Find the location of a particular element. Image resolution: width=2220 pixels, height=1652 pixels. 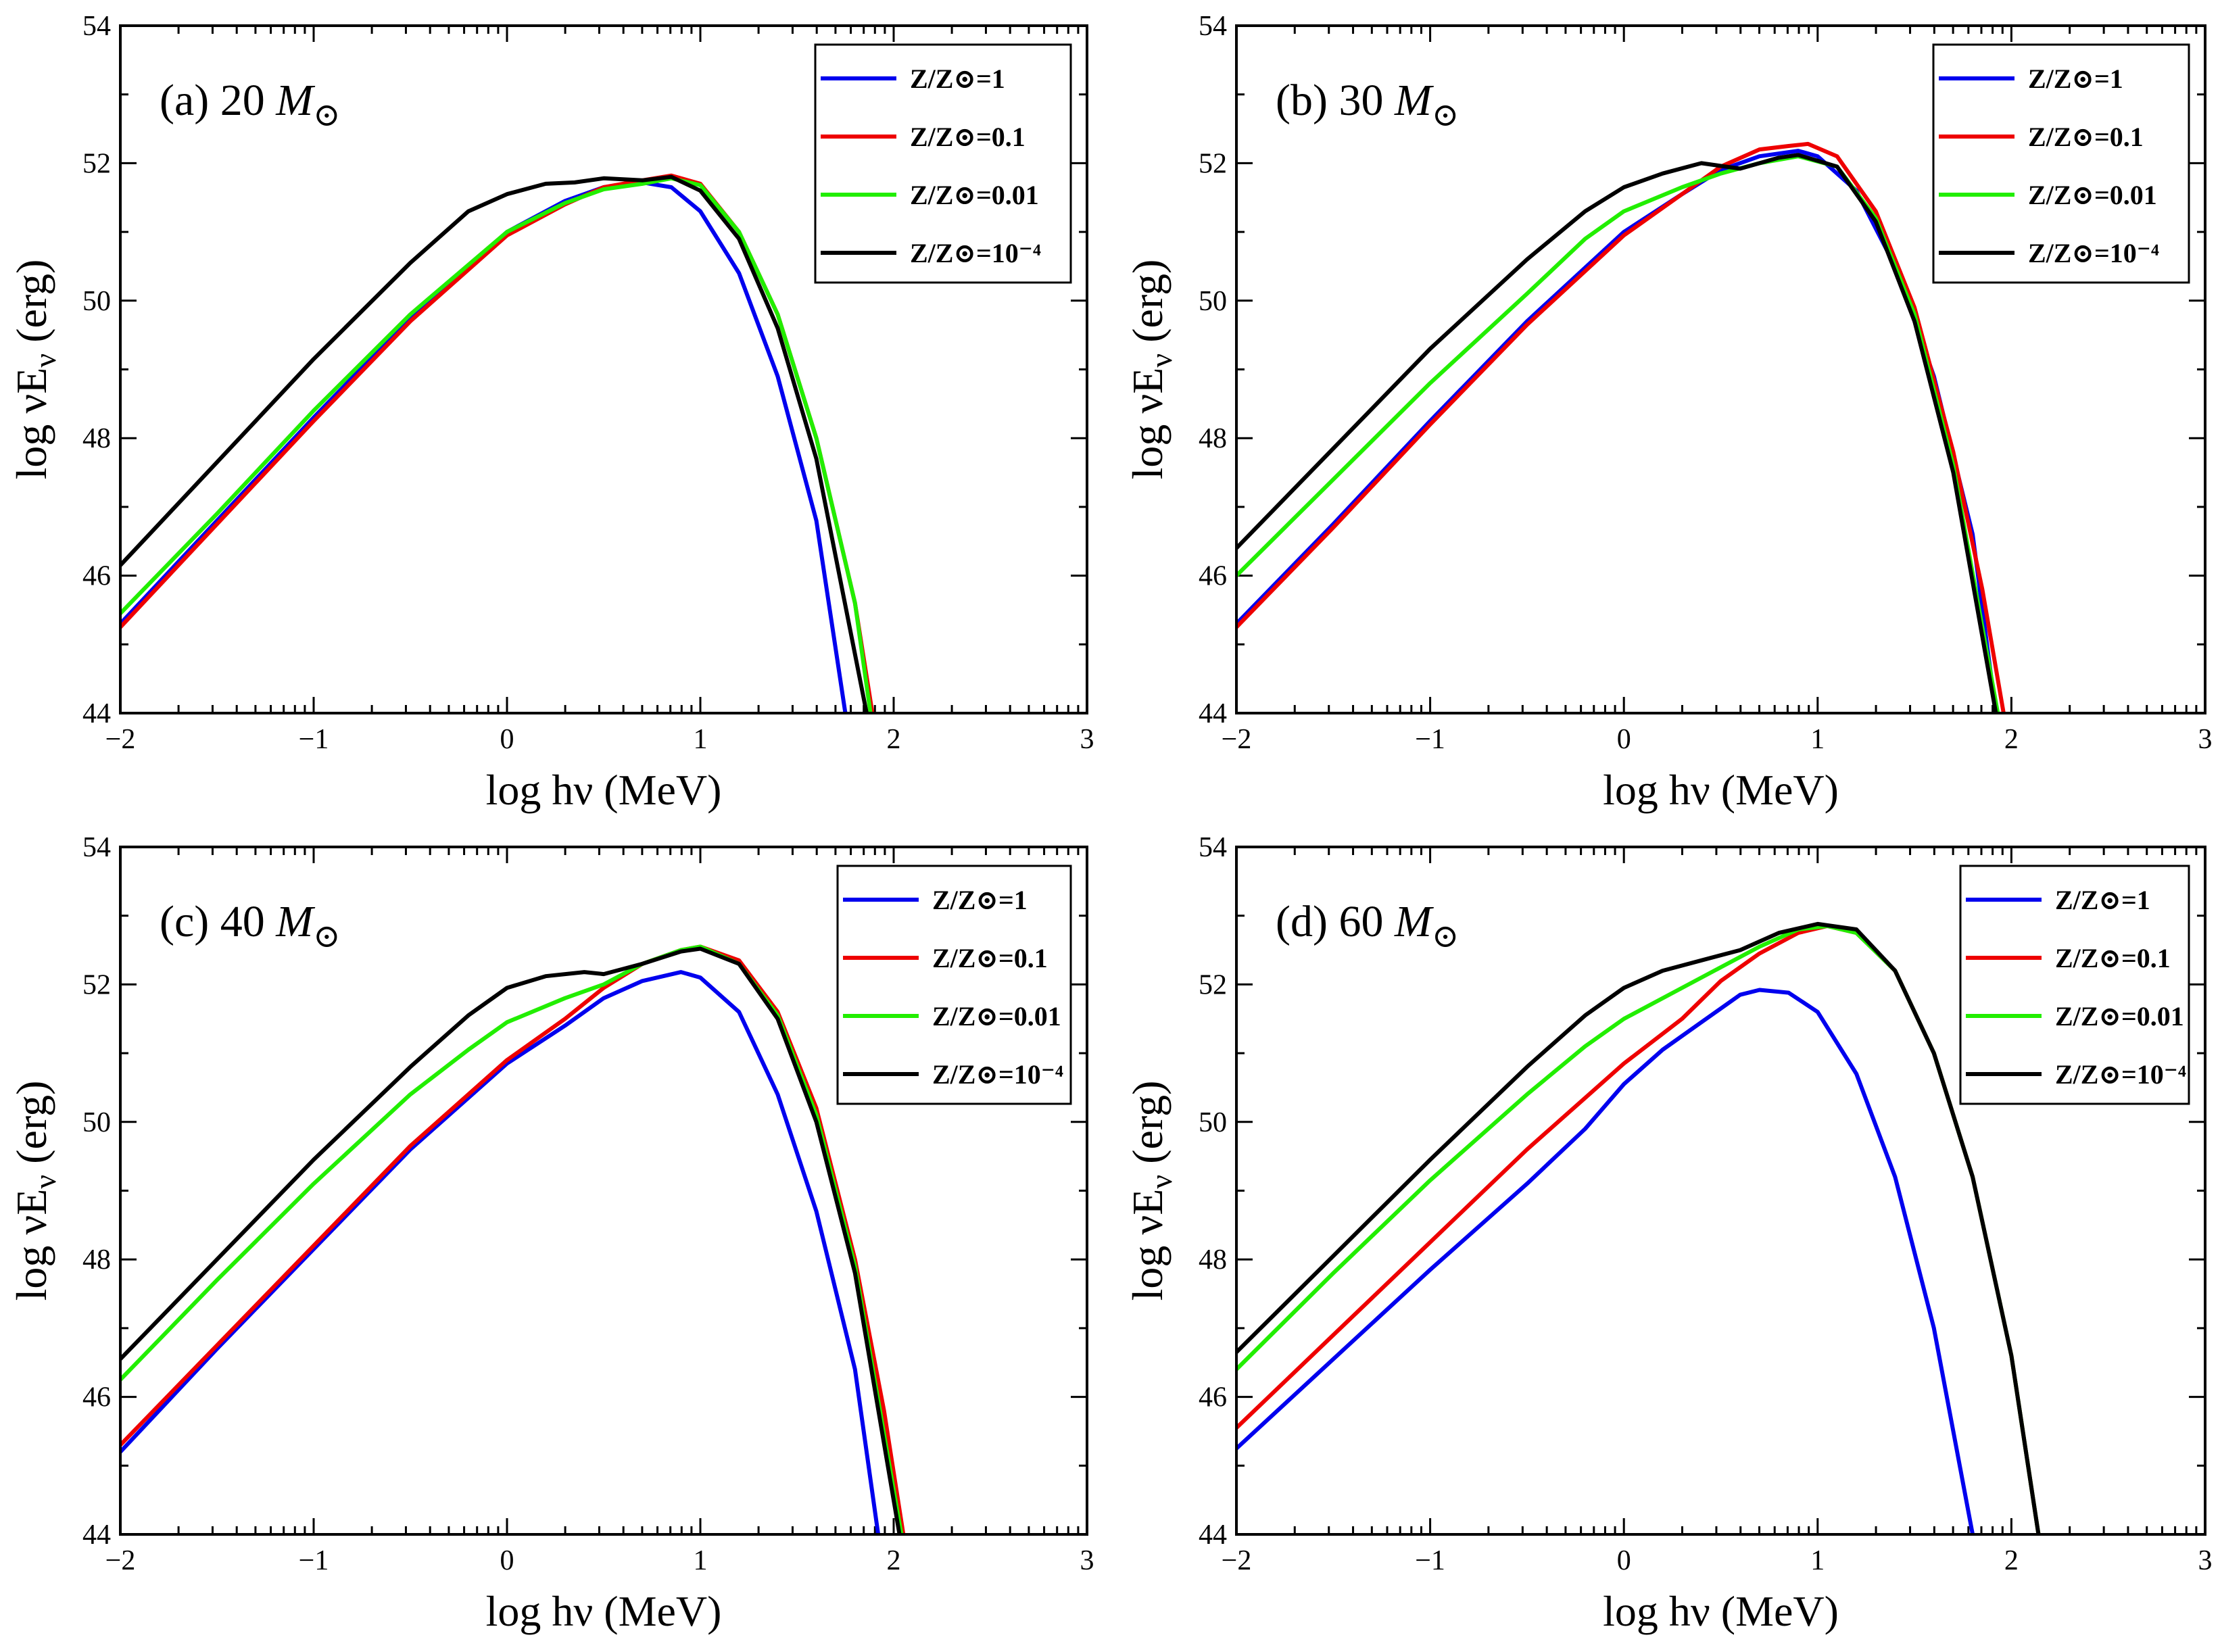

panel-title: (c) 40 M⊙ is located at coordinates (250, 925).